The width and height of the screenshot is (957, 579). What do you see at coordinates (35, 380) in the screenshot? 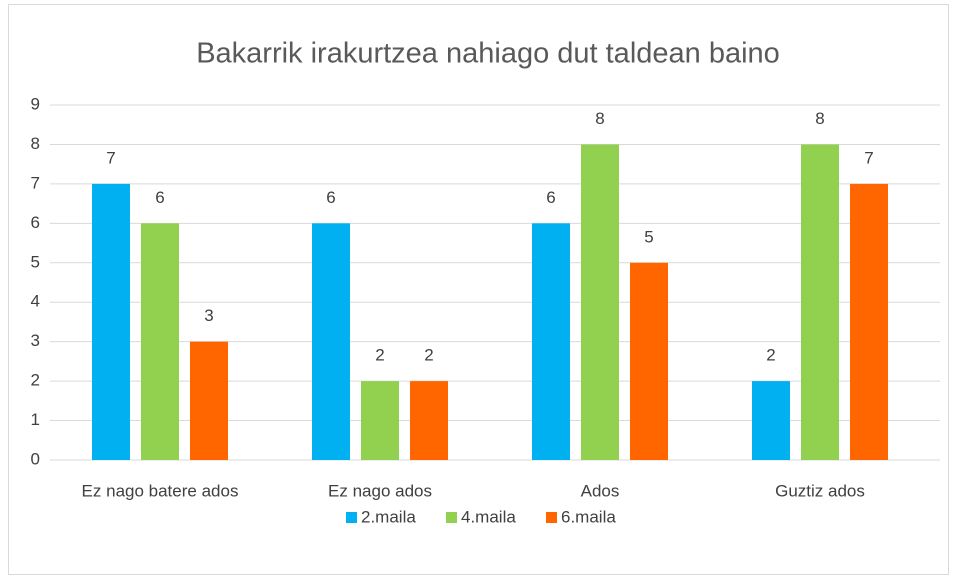
I see `y-tick-label: 2` at bounding box center [35, 380].